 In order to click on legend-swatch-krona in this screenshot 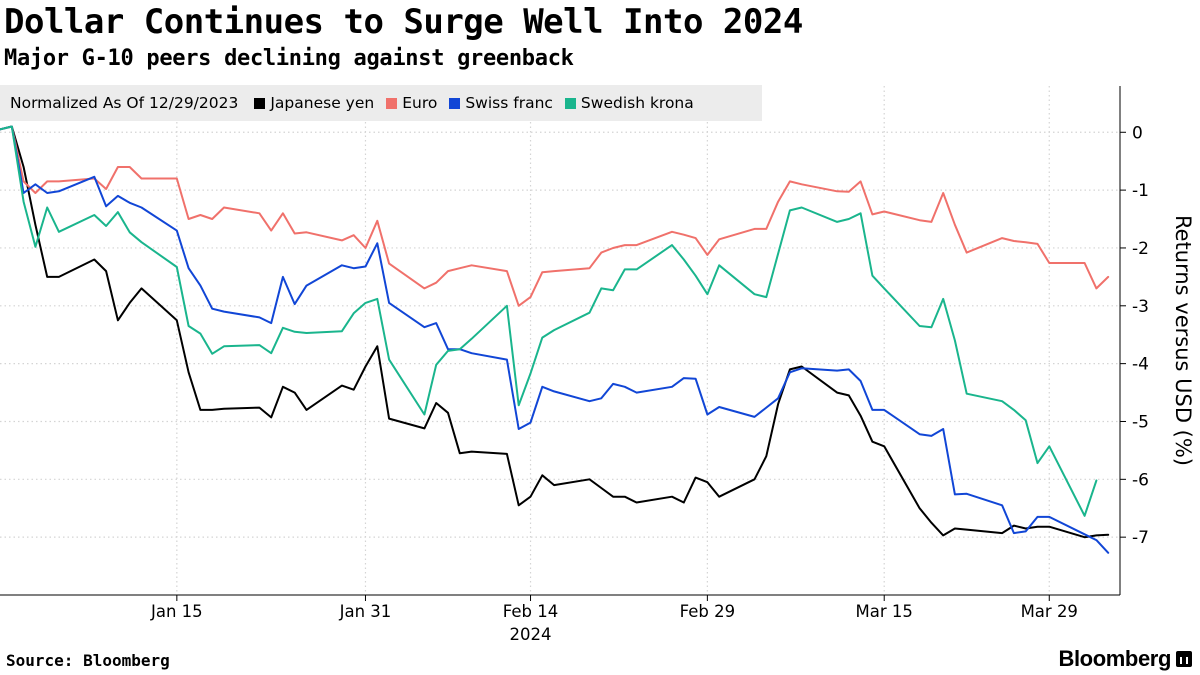, I will do `click(570, 103)`.